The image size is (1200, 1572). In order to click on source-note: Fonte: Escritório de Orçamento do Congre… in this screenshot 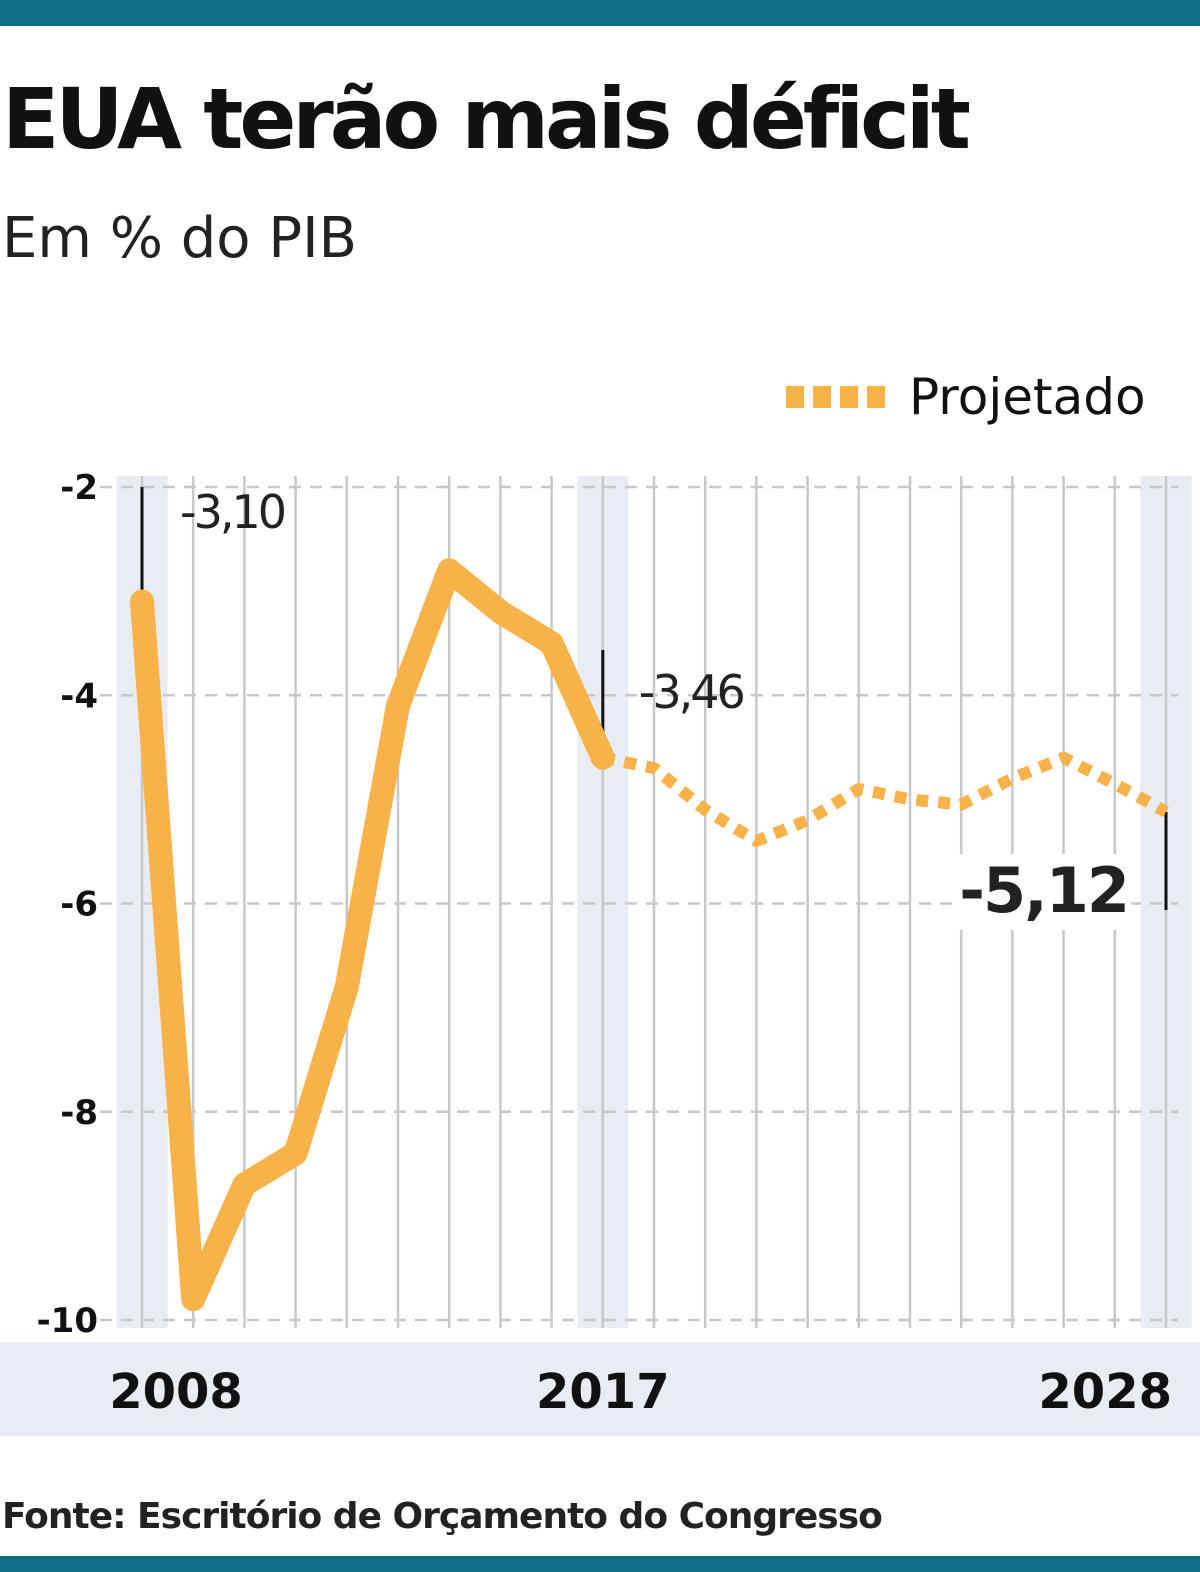, I will do `click(442, 1516)`.